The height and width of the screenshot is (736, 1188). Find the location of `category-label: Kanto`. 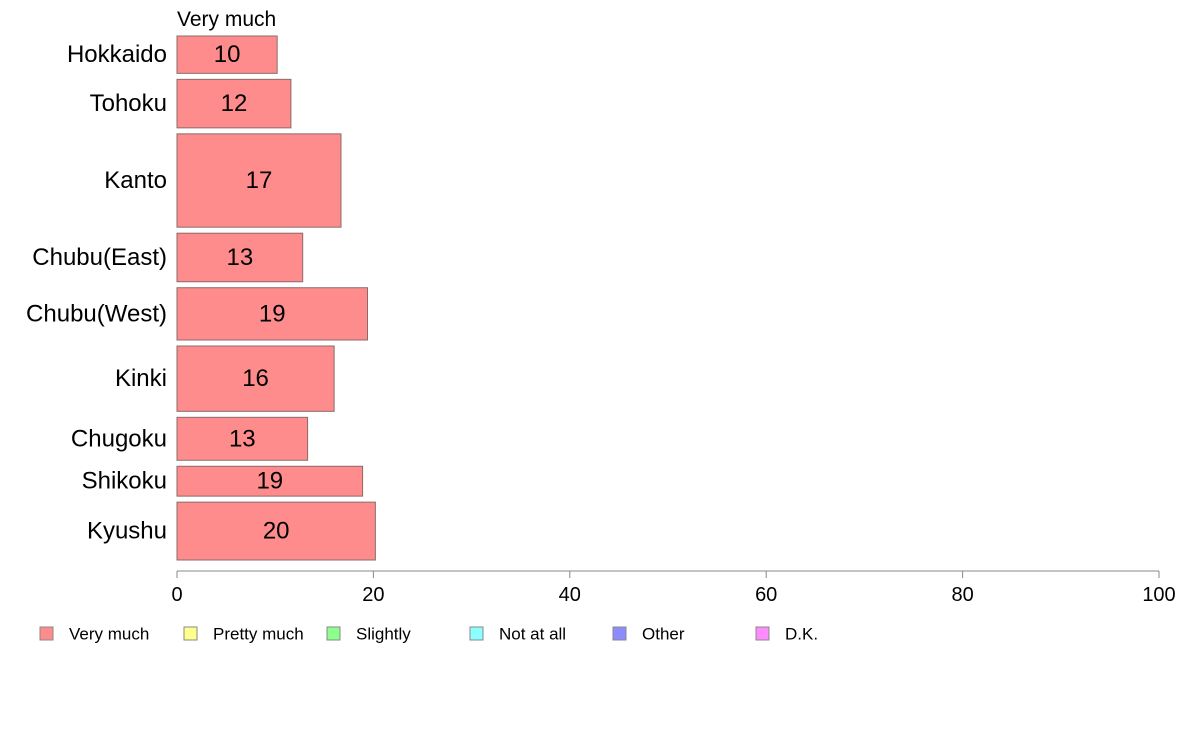

category-label: Kanto is located at coordinates (135, 180).